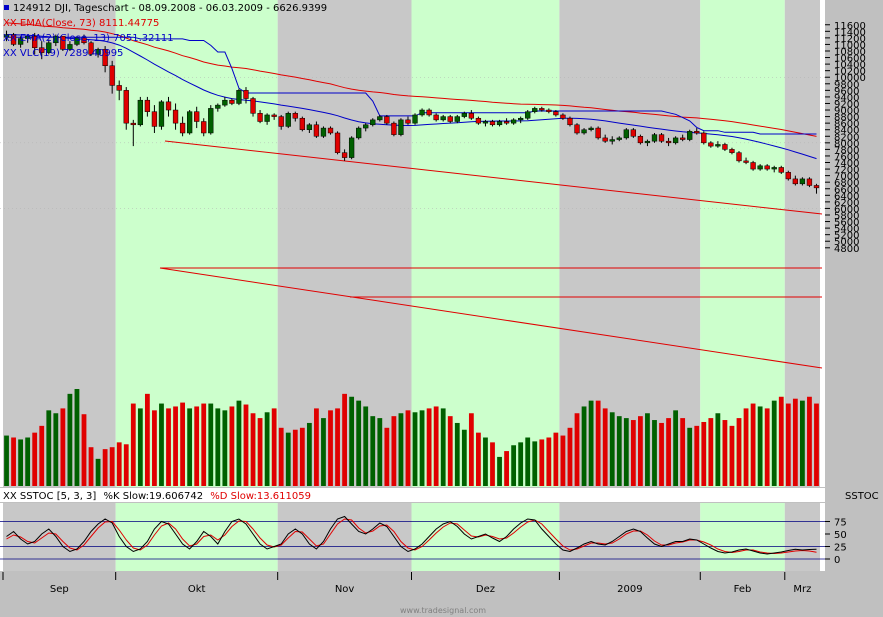 The image size is (883, 617). Describe the element at coordinates (846, 196) in the screenshot. I see `price-tick-label: 6400` at that location.